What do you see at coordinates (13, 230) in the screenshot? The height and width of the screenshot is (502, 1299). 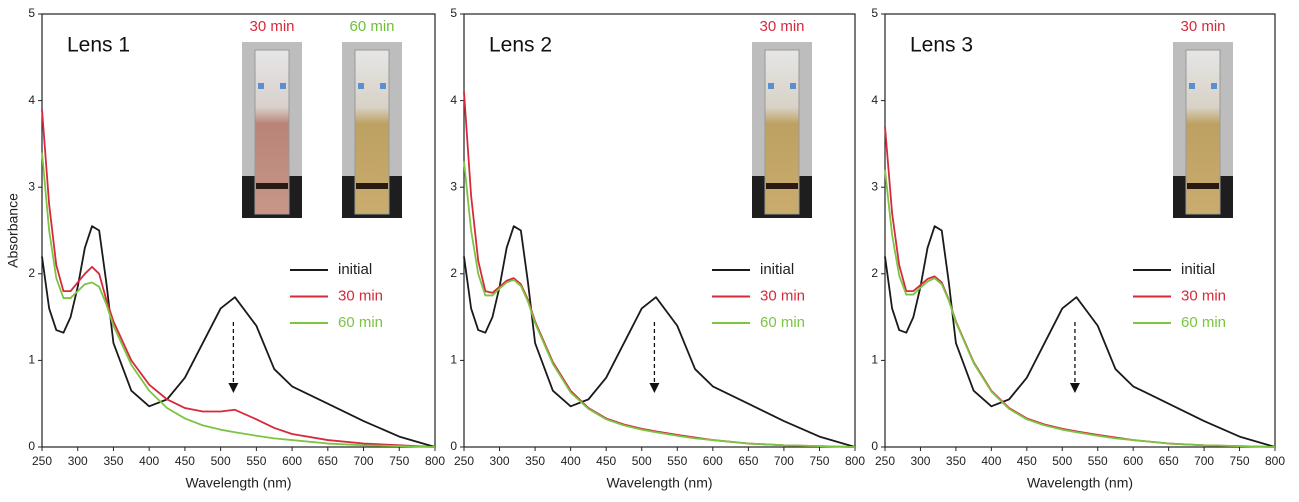 I see `y-axis-label: Absorbance` at bounding box center [13, 230].